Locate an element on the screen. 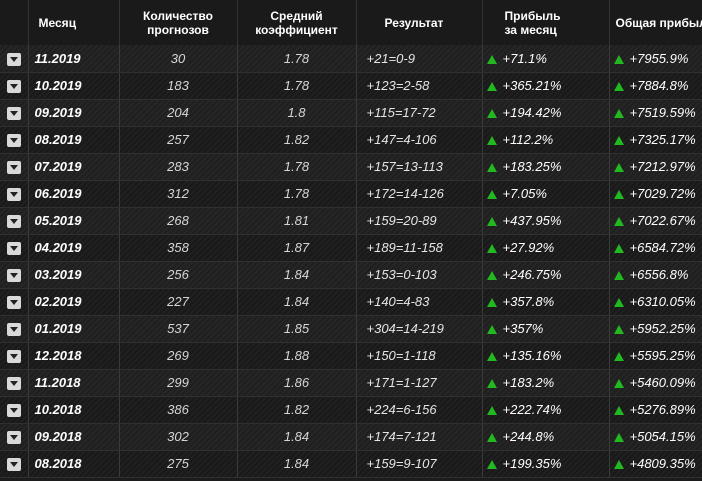 The width and height of the screenshot is (702, 481). table-row: 11.2018 299 1.86 +171=1-127 +183.2% +5460.09% is located at coordinates (351, 383).